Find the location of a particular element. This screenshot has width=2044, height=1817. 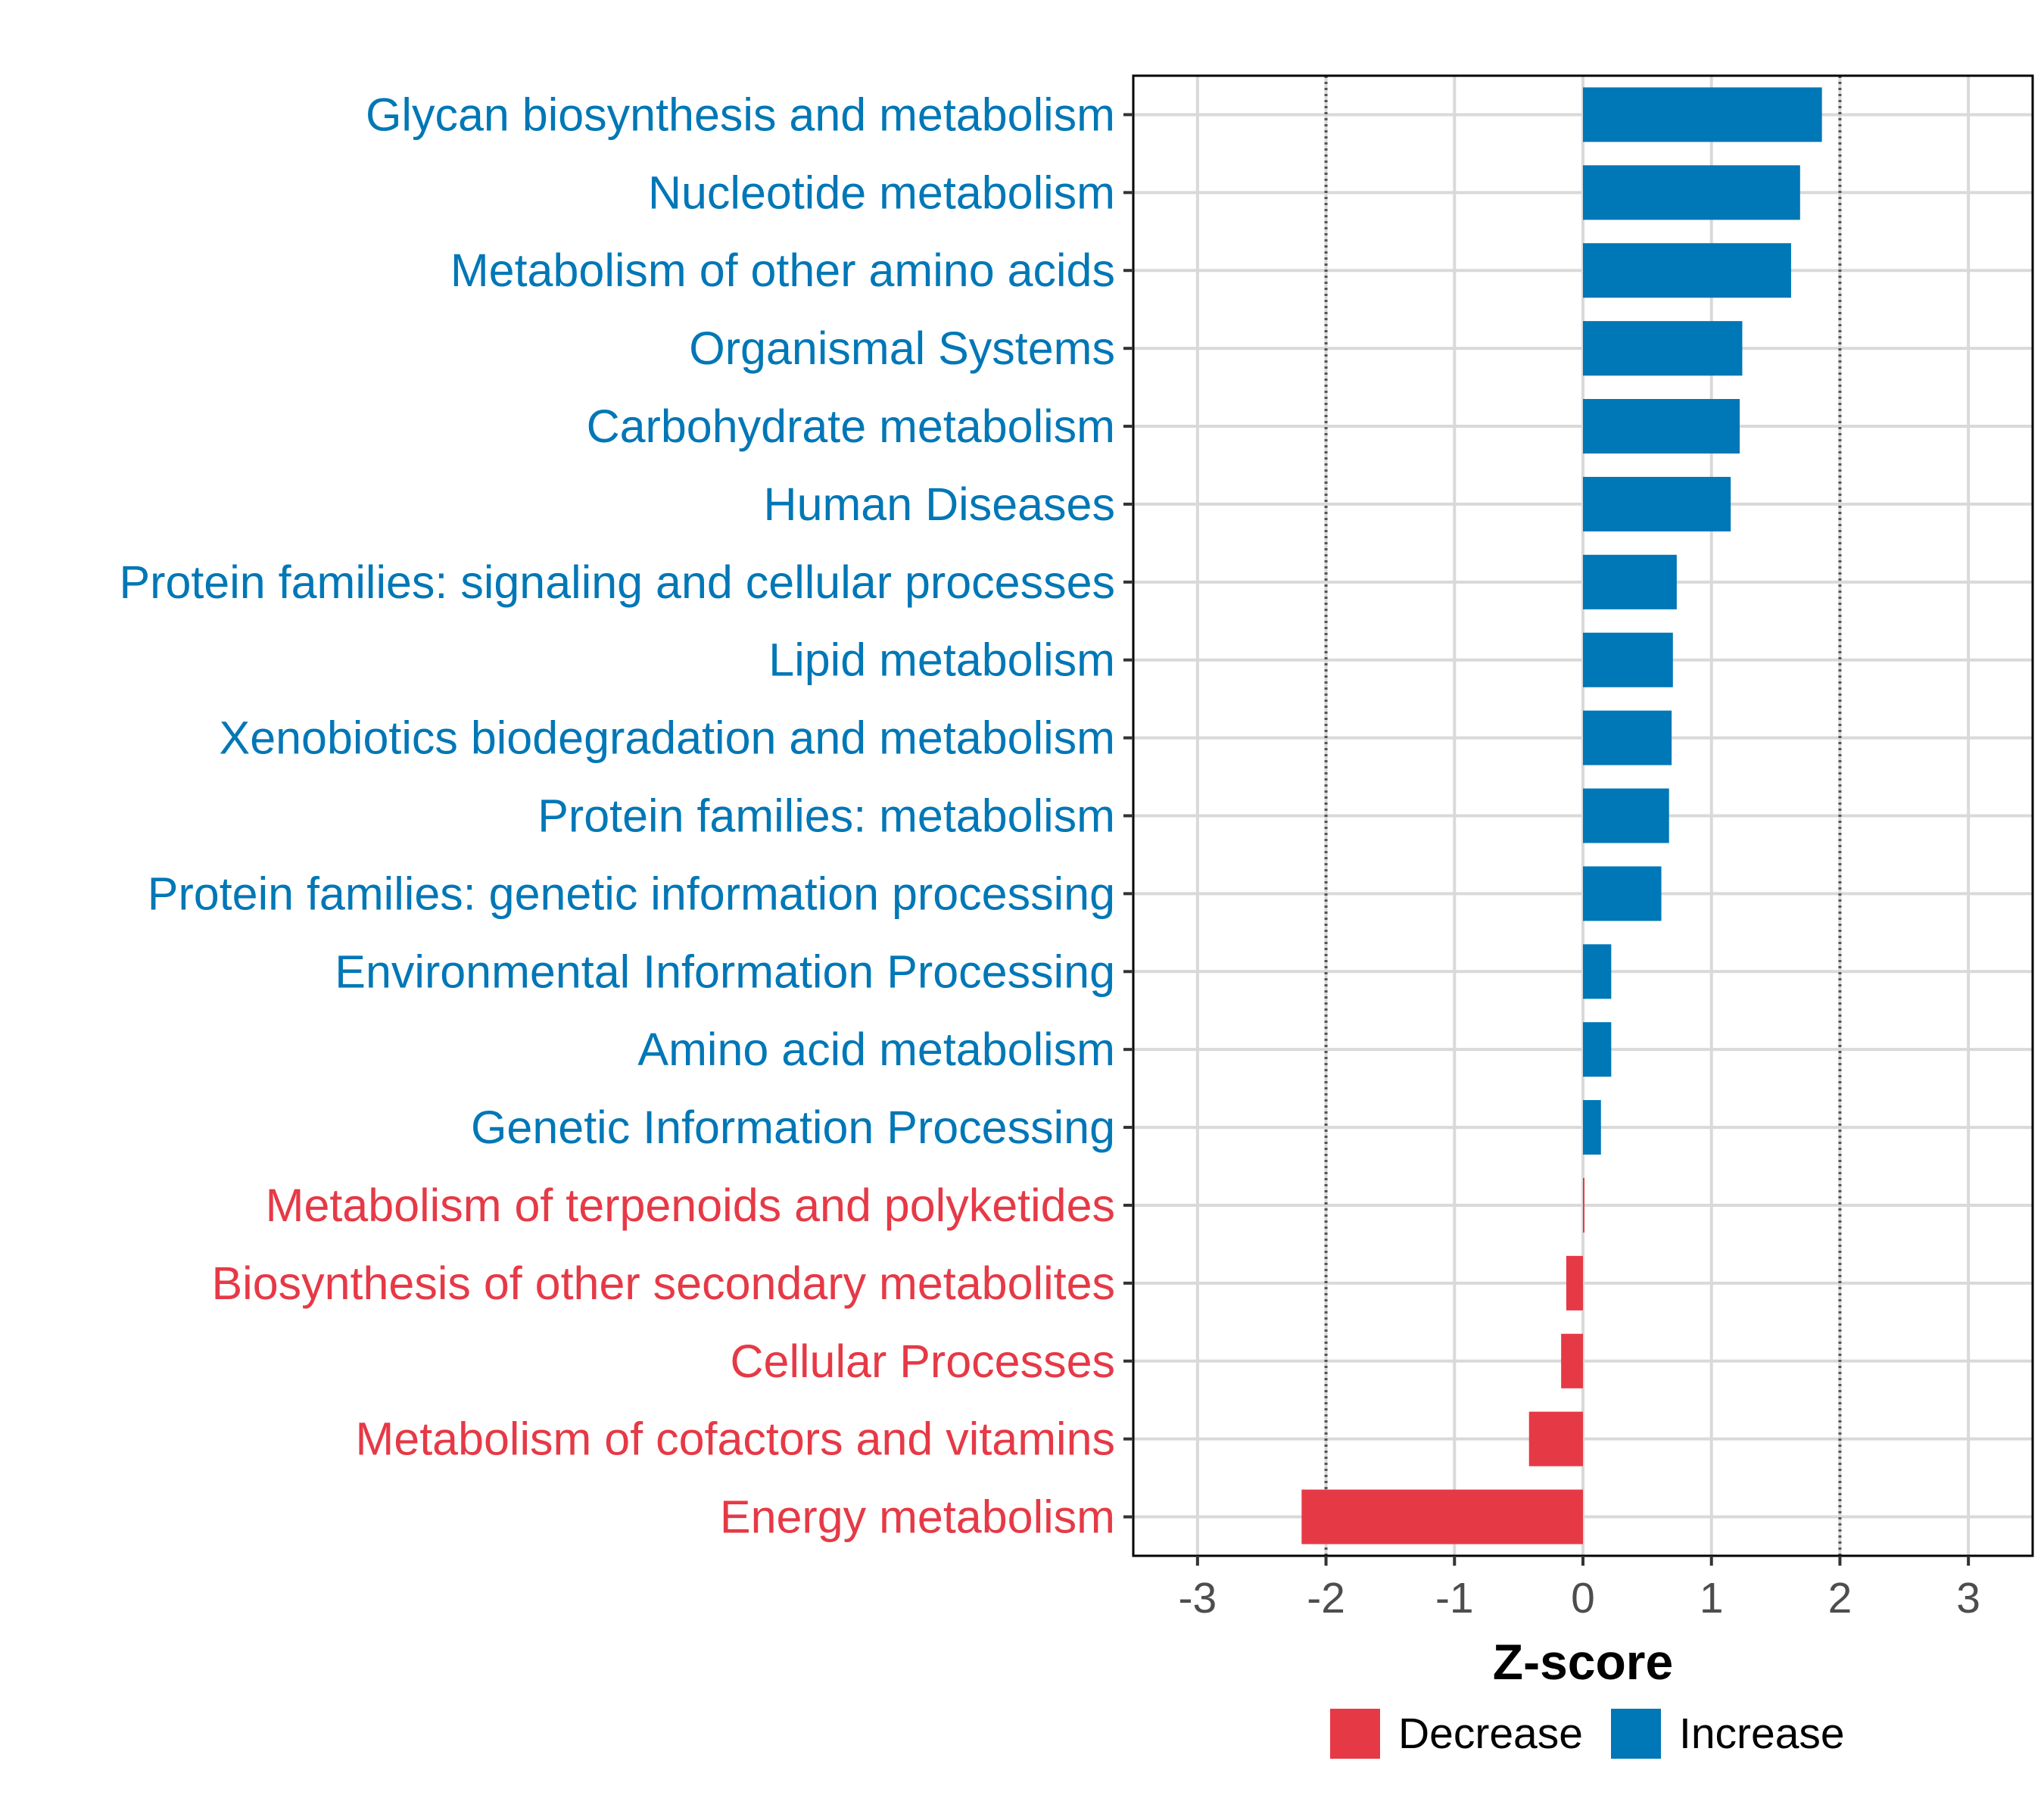

x-tick-label: 1 is located at coordinates (1712, 1598).